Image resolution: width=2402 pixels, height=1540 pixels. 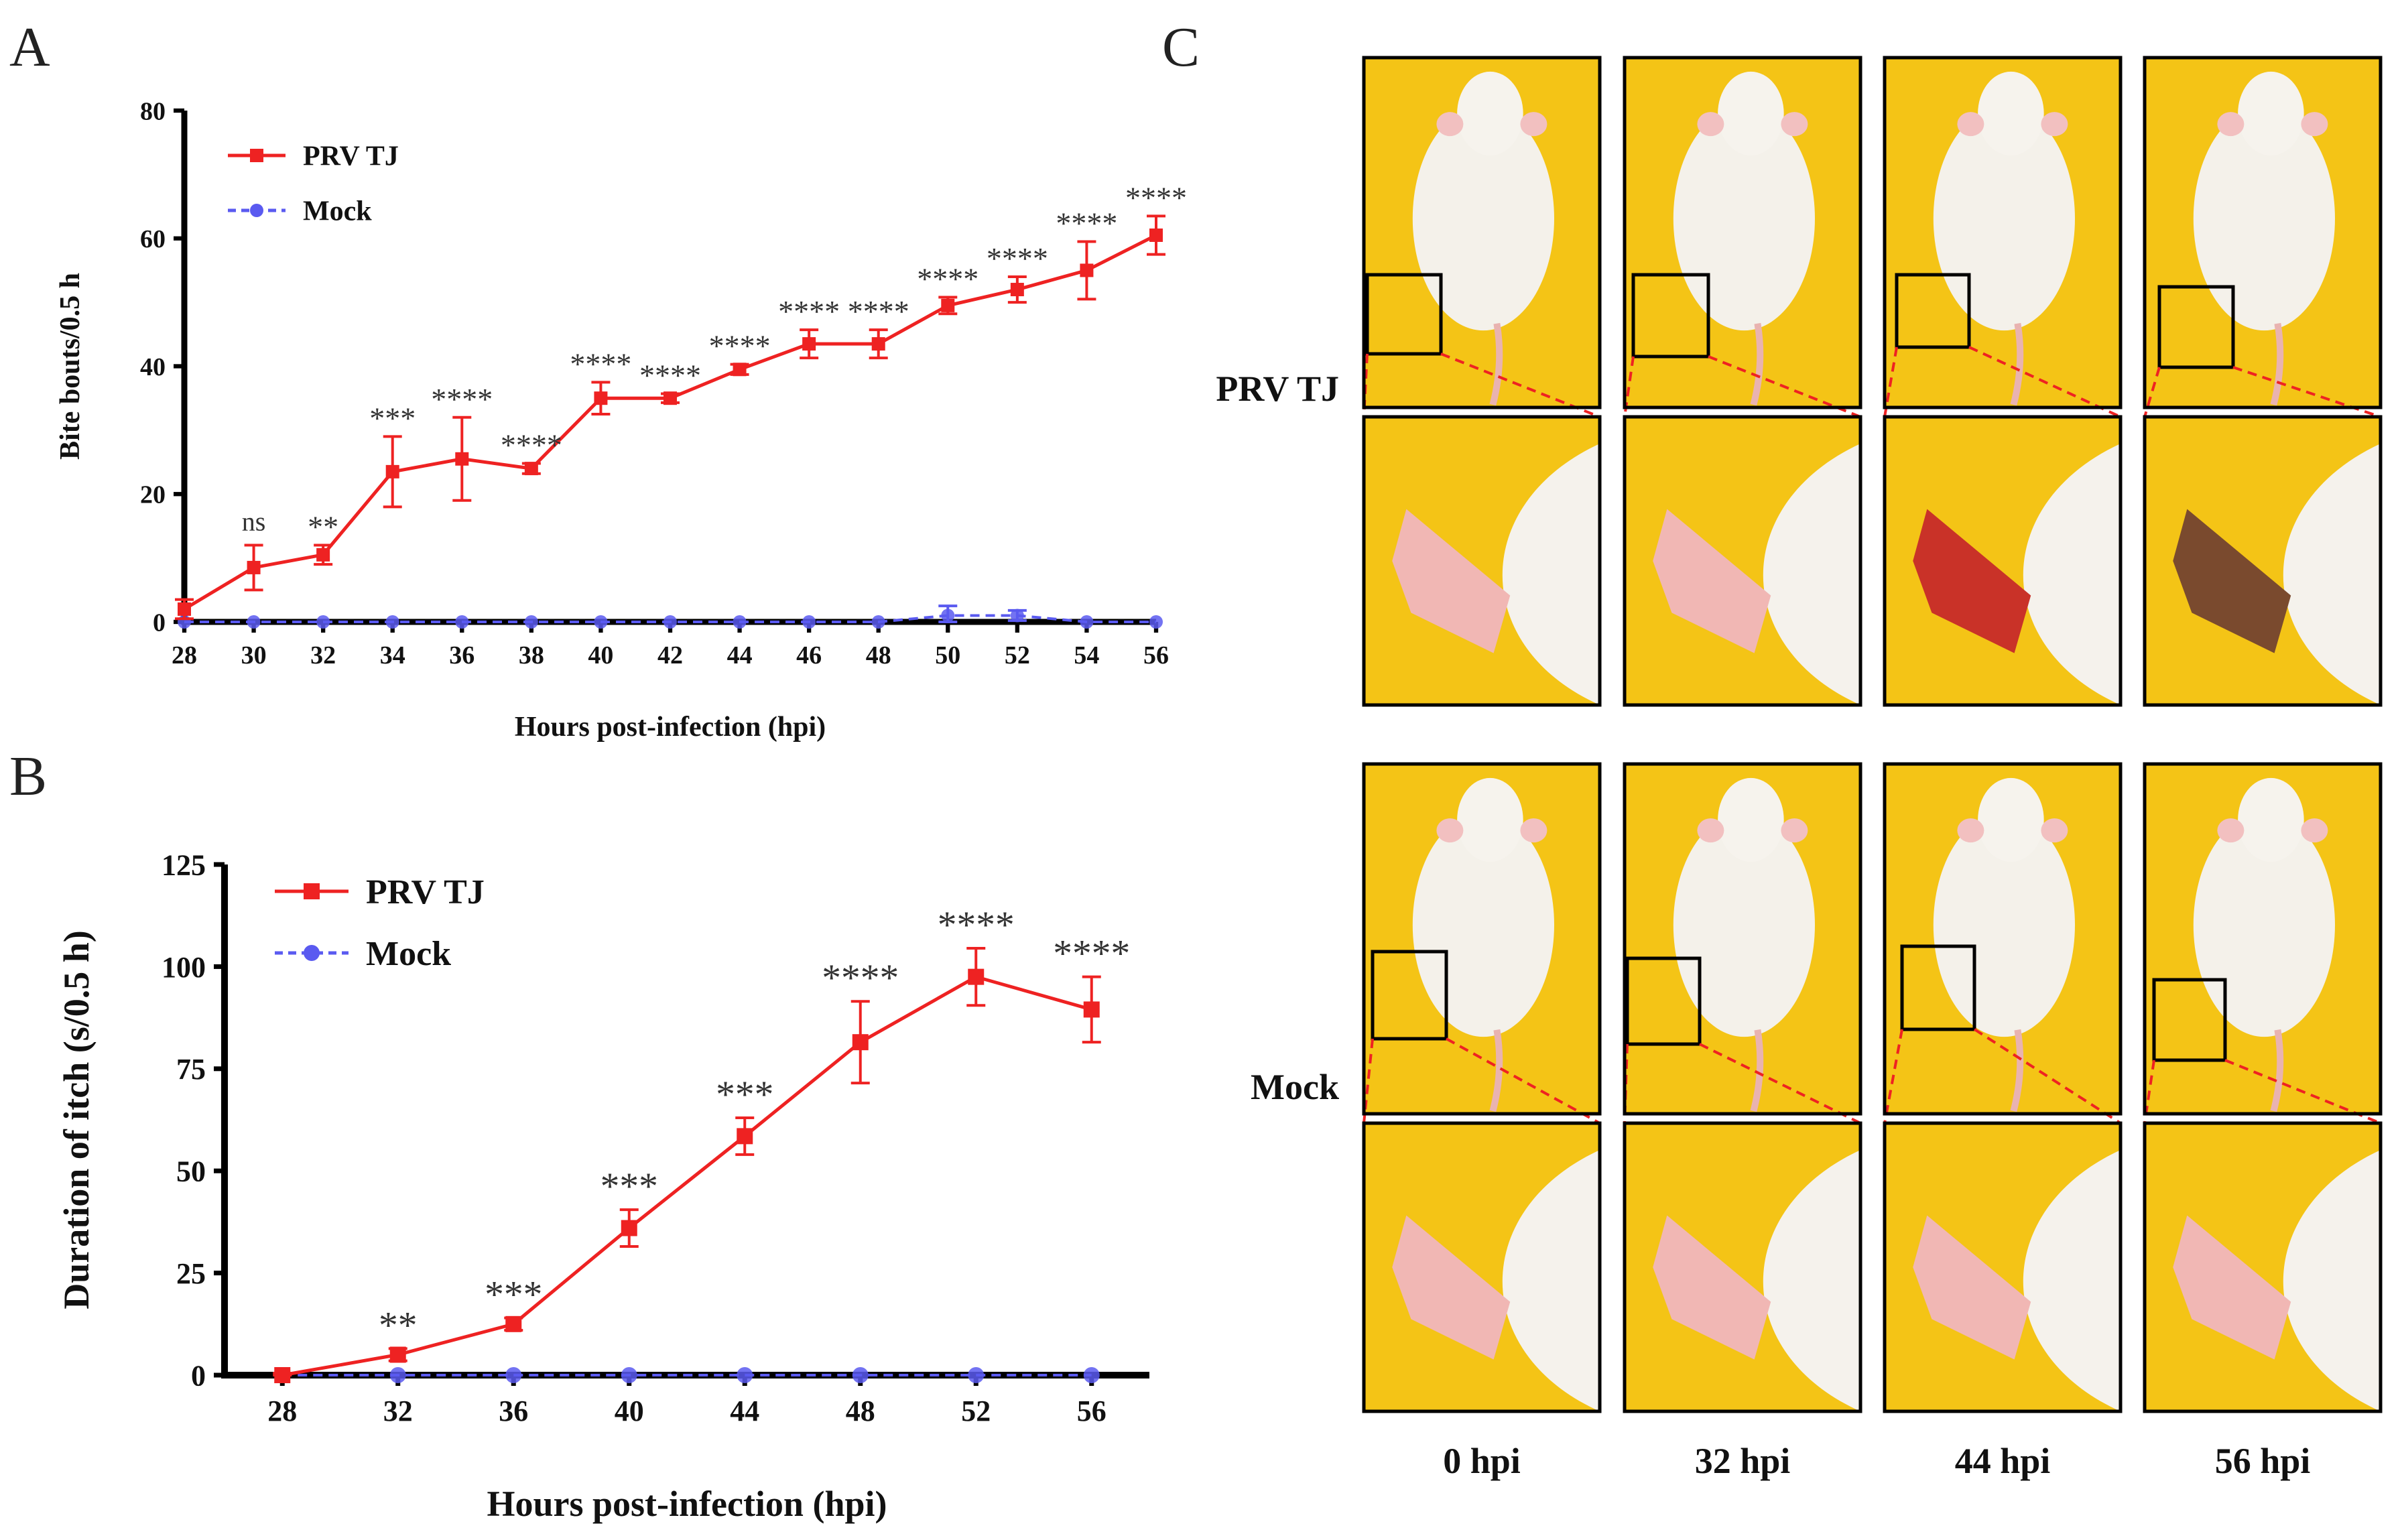 What do you see at coordinates (1018, 655) in the screenshot?
I see `x-tick-label: 52` at bounding box center [1018, 655].